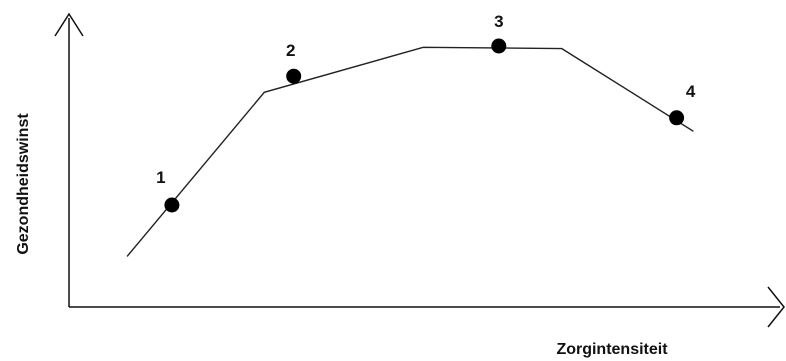 Image resolution: width=786 pixels, height=361 pixels. What do you see at coordinates (612, 349) in the screenshot?
I see `x-axis-label: Zorgintensiteit` at bounding box center [612, 349].